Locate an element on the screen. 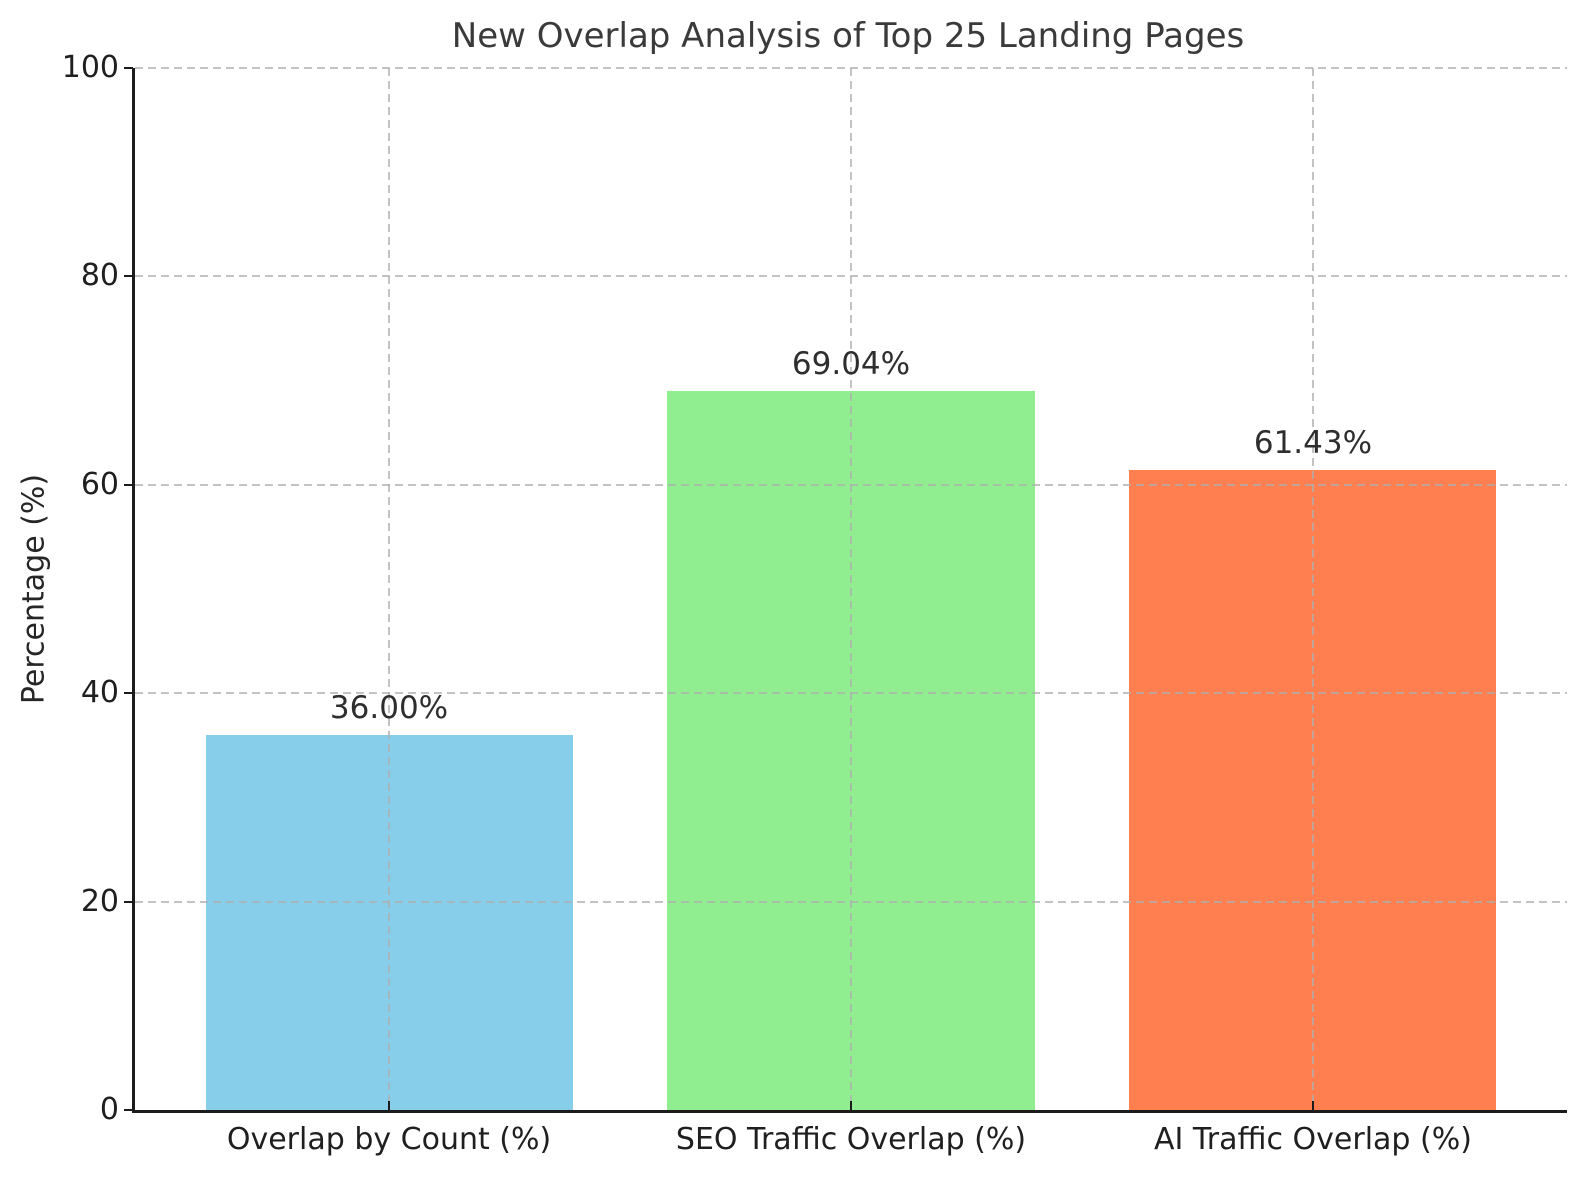 The height and width of the screenshot is (1180, 1580). bar-value-label: 61.43% is located at coordinates (1313, 442).